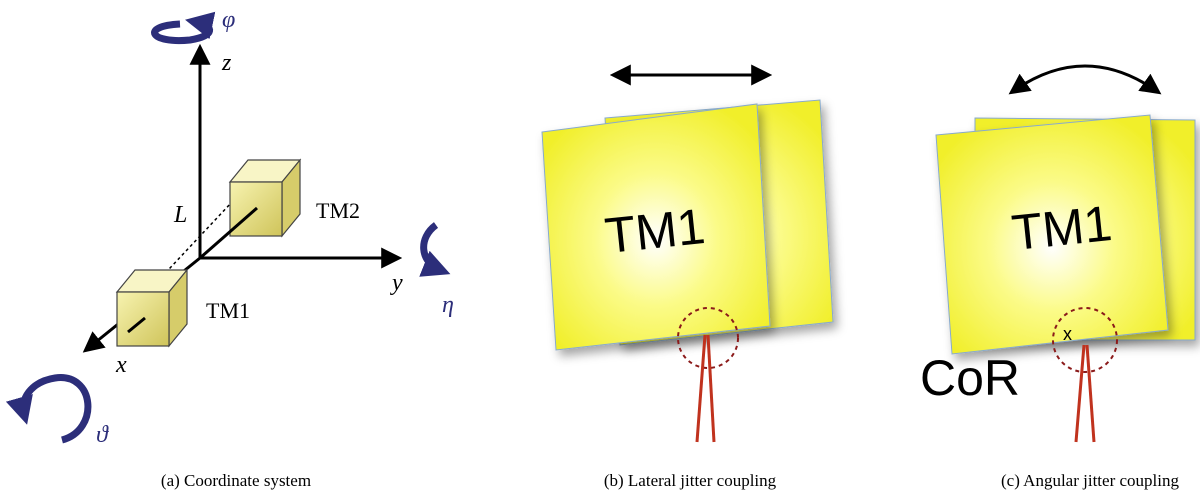 This screenshot has height=494, width=1200. Describe the element at coordinates (136, 325) in the screenshot. I see `tm1-axis` at that location.